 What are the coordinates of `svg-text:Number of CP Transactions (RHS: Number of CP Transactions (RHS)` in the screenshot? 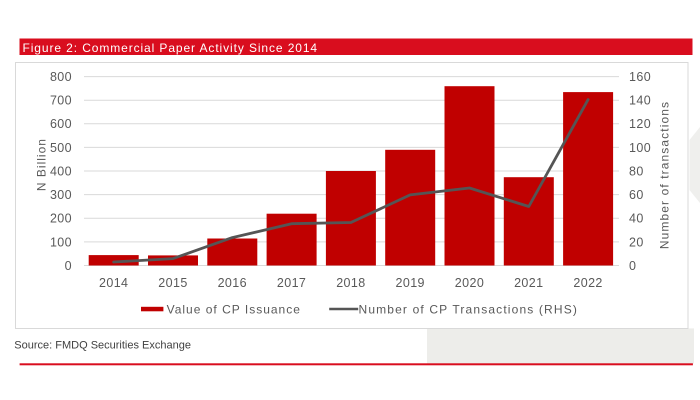 It's located at (469, 309).